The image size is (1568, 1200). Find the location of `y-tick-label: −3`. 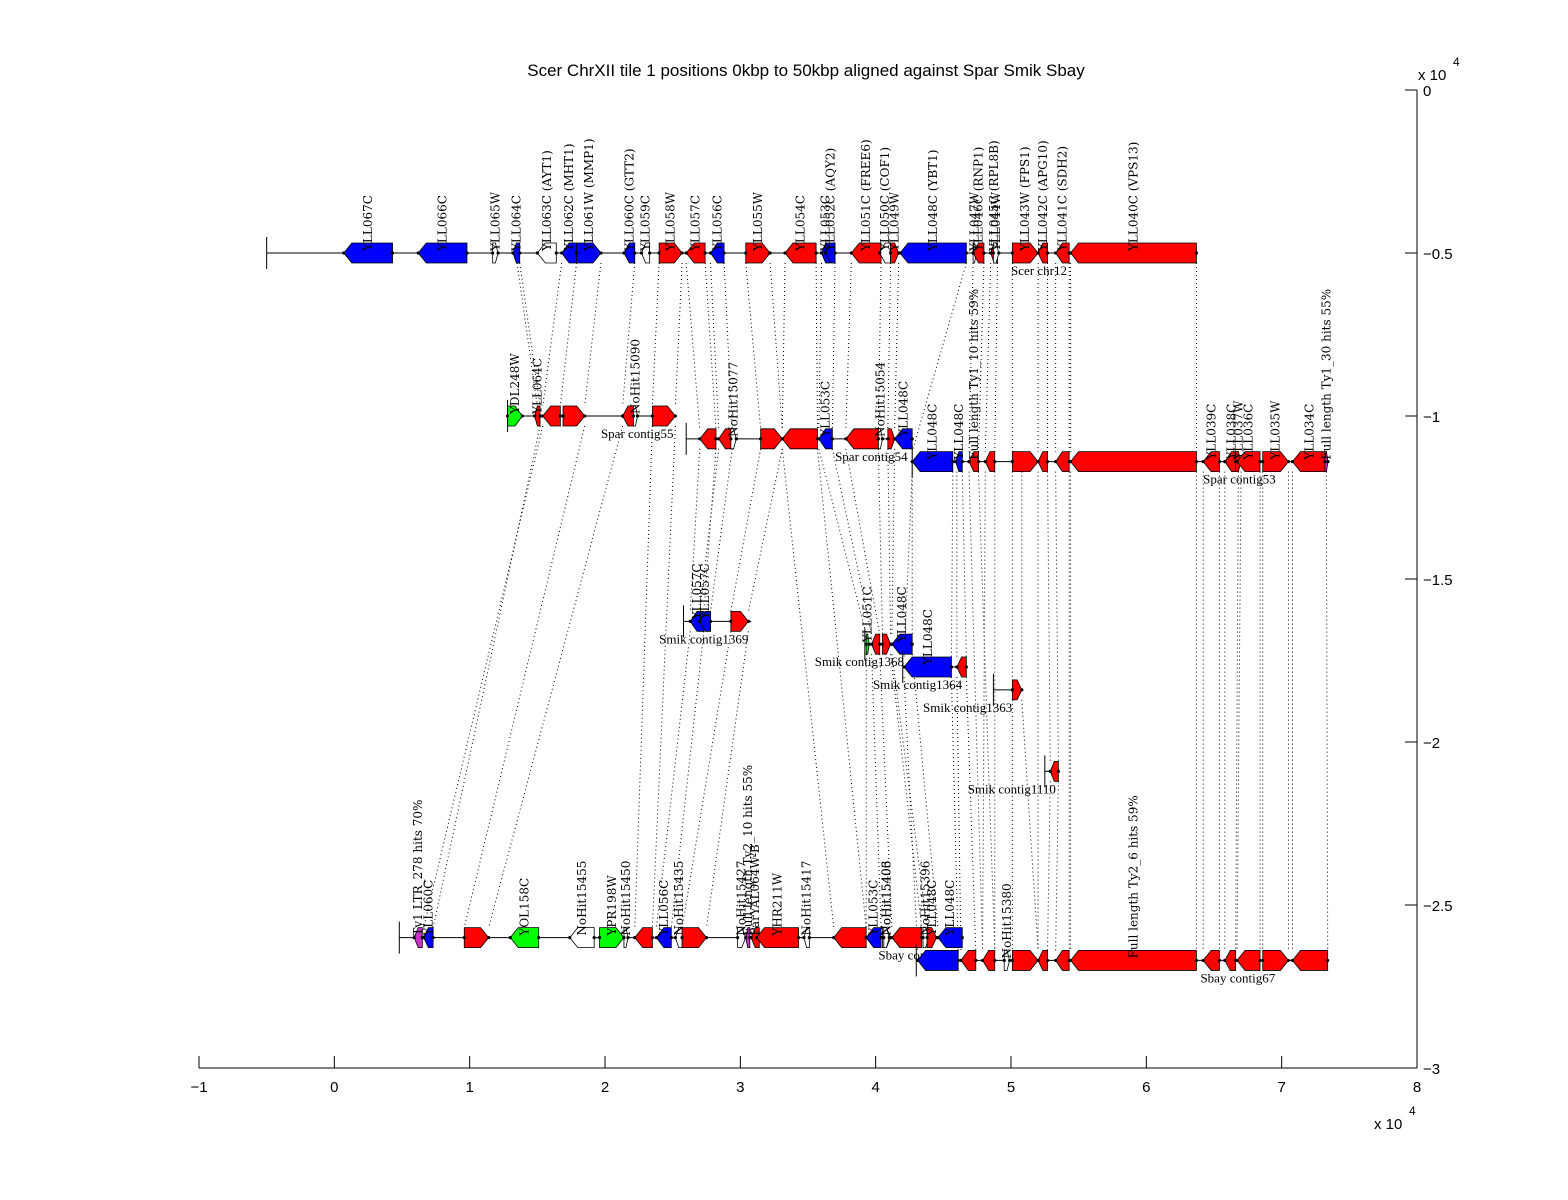

y-tick-label: −3 is located at coordinates (1431, 1069).